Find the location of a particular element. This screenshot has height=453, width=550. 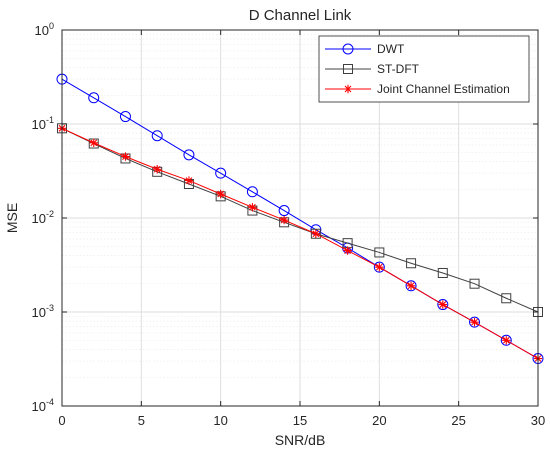

legend-label: ST-DFT is located at coordinates (398, 69).